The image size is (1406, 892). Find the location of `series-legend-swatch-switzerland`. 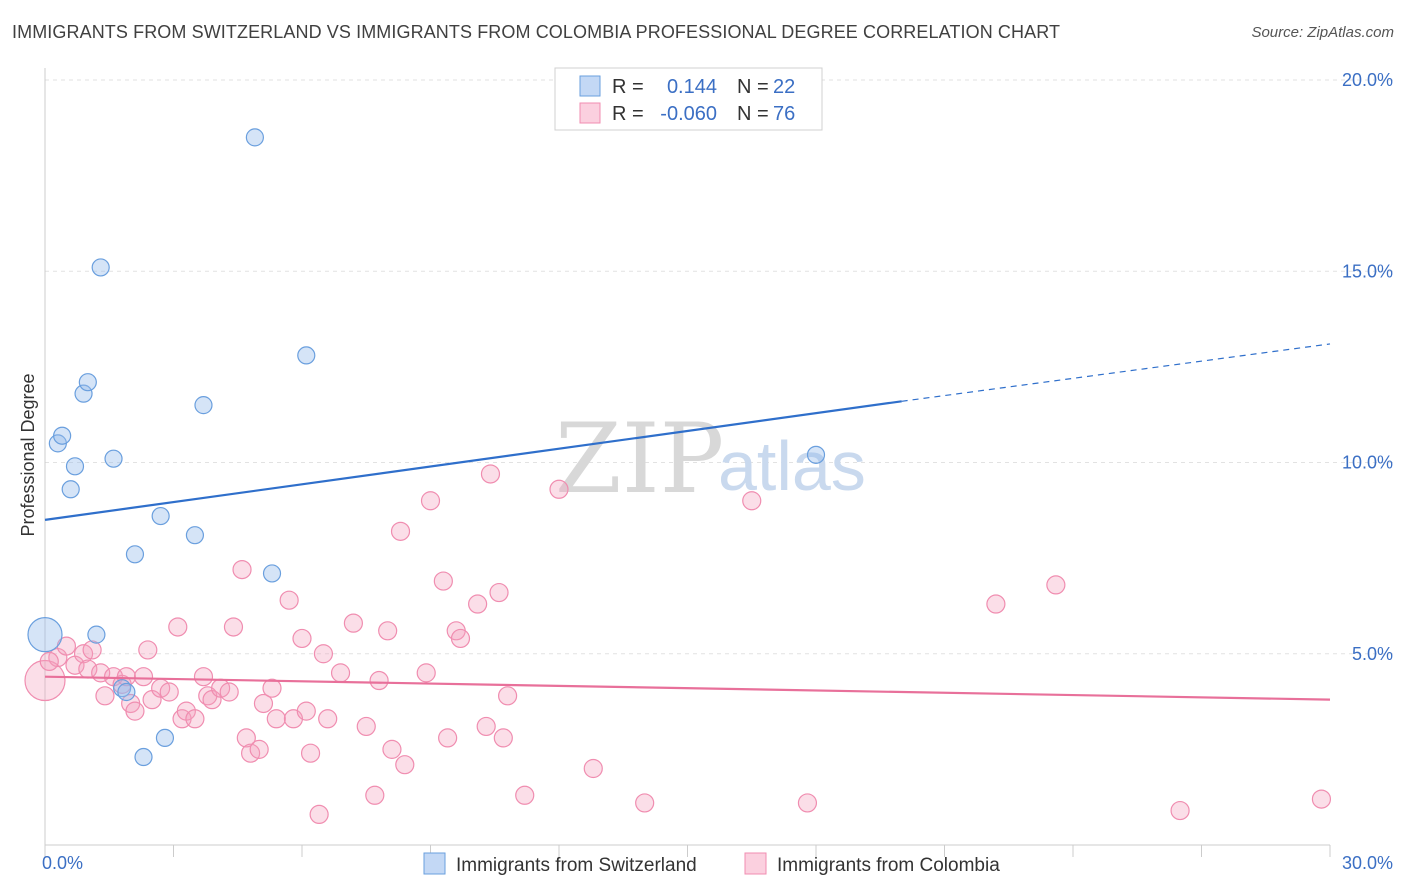

series-legend-swatch-switzerland is located at coordinates (434, 863).